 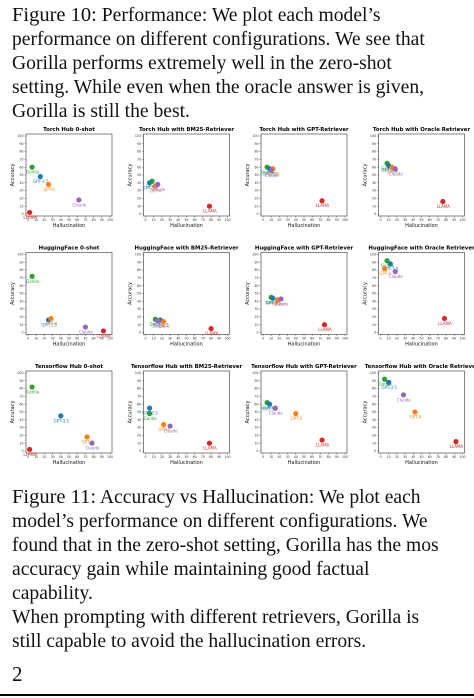 I want to click on caption-text: Performance: We plot each model’s, so click(x=238, y=15).